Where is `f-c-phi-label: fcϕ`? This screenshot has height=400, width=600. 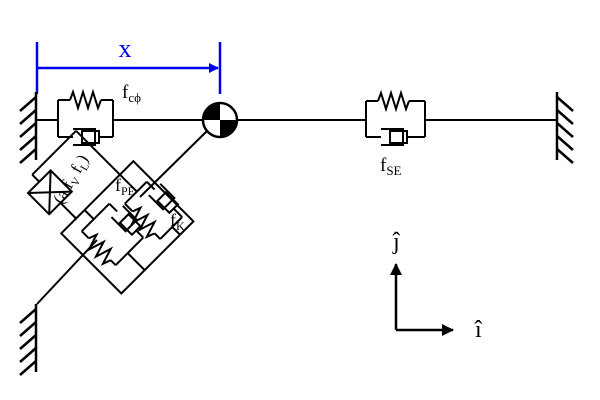 f-c-phi-label: fcϕ is located at coordinates (131, 93).